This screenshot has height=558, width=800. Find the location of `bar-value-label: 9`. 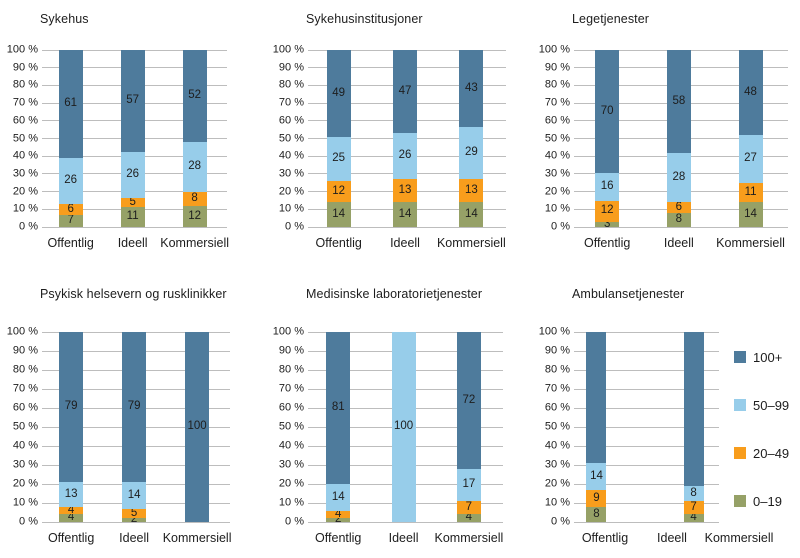

bar-value-label: 9 is located at coordinates (596, 497).